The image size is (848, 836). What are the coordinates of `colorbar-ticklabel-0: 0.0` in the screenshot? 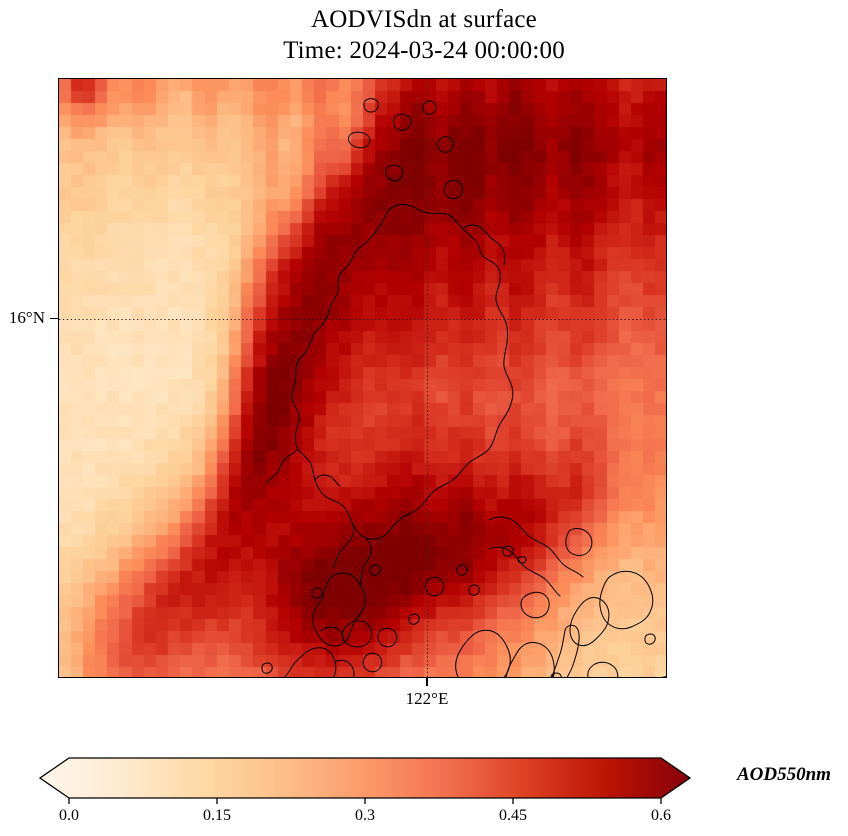 It's located at (69, 815).